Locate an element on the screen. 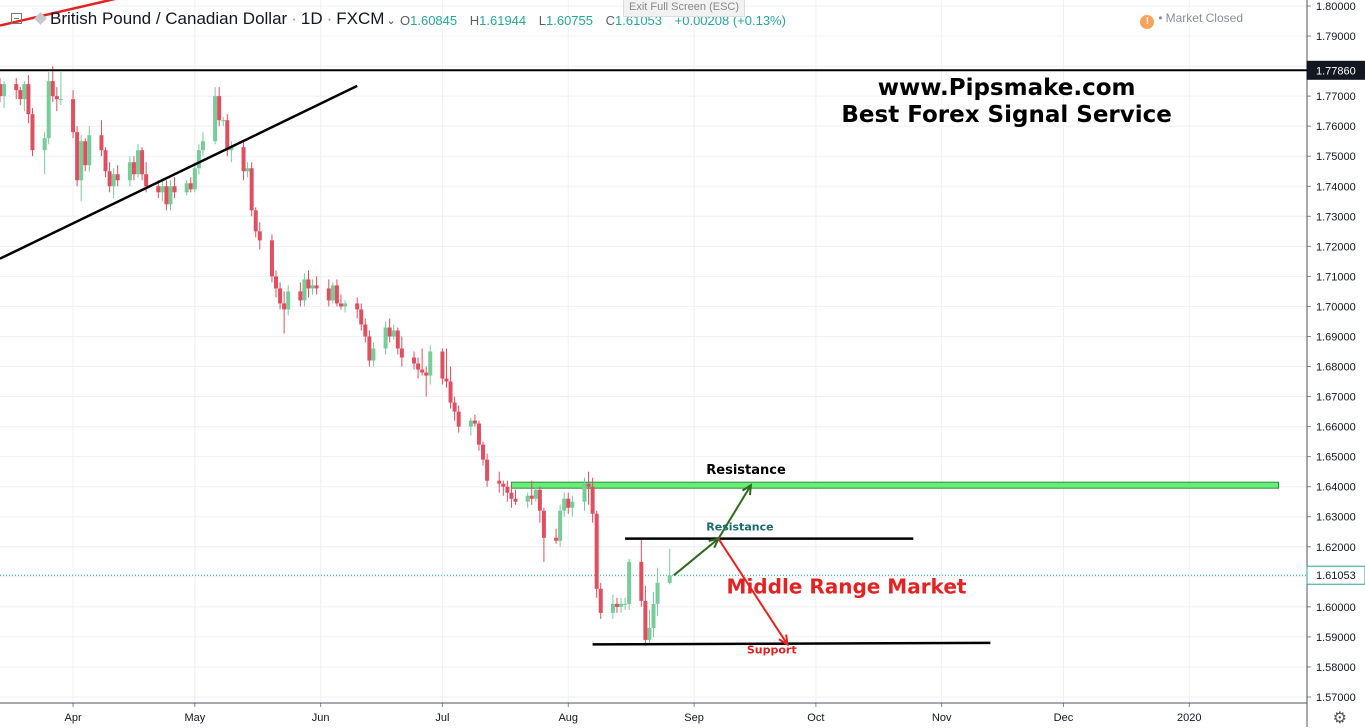 This screenshot has width=1365, height=728. arrow-head is located at coordinates (783, 640).